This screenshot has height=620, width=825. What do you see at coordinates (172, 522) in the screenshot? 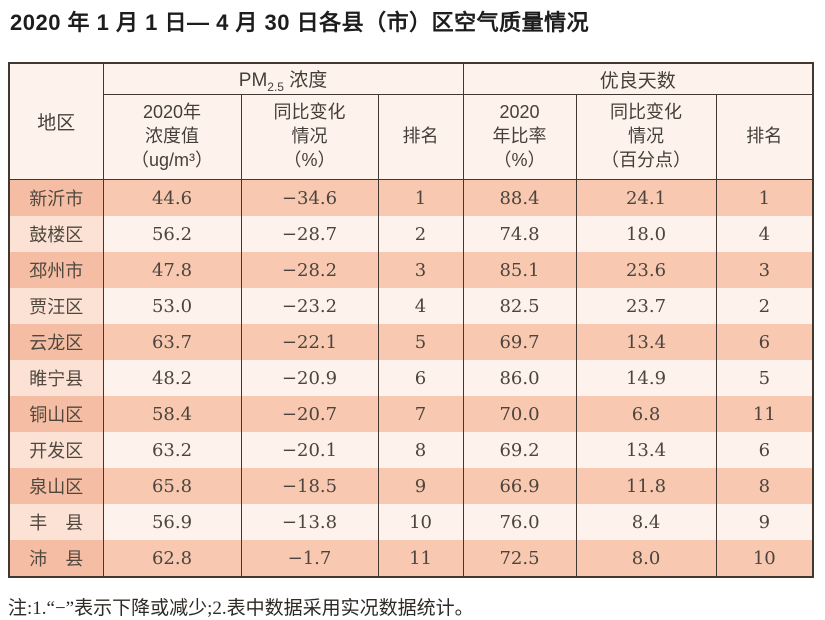
I see `pm-value-cell: 56.9` at bounding box center [172, 522].